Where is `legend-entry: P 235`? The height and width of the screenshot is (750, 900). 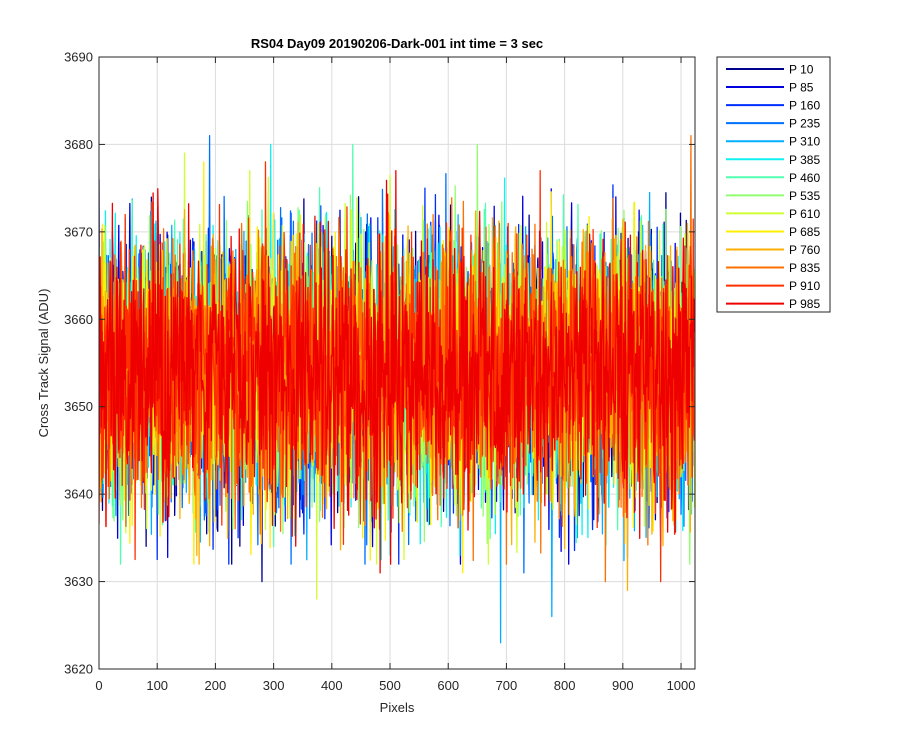 legend-entry: P 235 is located at coordinates (773, 124).